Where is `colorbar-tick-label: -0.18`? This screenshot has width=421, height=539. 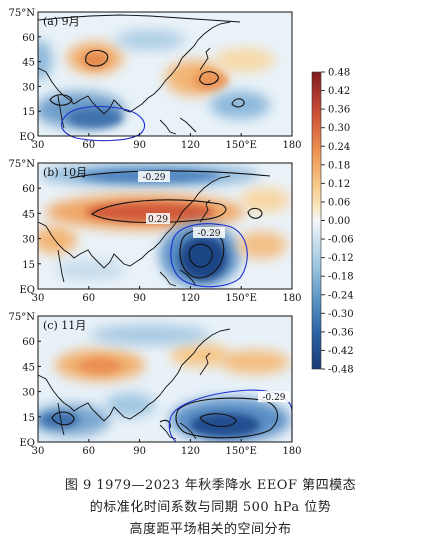
colorbar-tick-label: -0.18 is located at coordinates (341, 277).